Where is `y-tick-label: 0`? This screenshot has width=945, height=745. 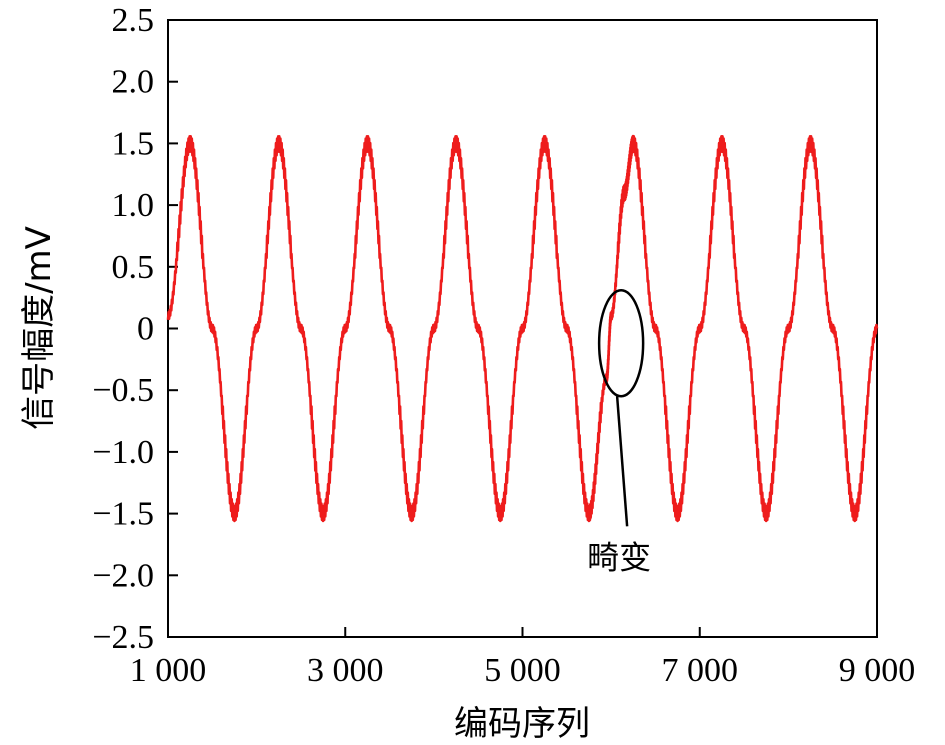 y-tick-label: 0 is located at coordinates (145, 329).